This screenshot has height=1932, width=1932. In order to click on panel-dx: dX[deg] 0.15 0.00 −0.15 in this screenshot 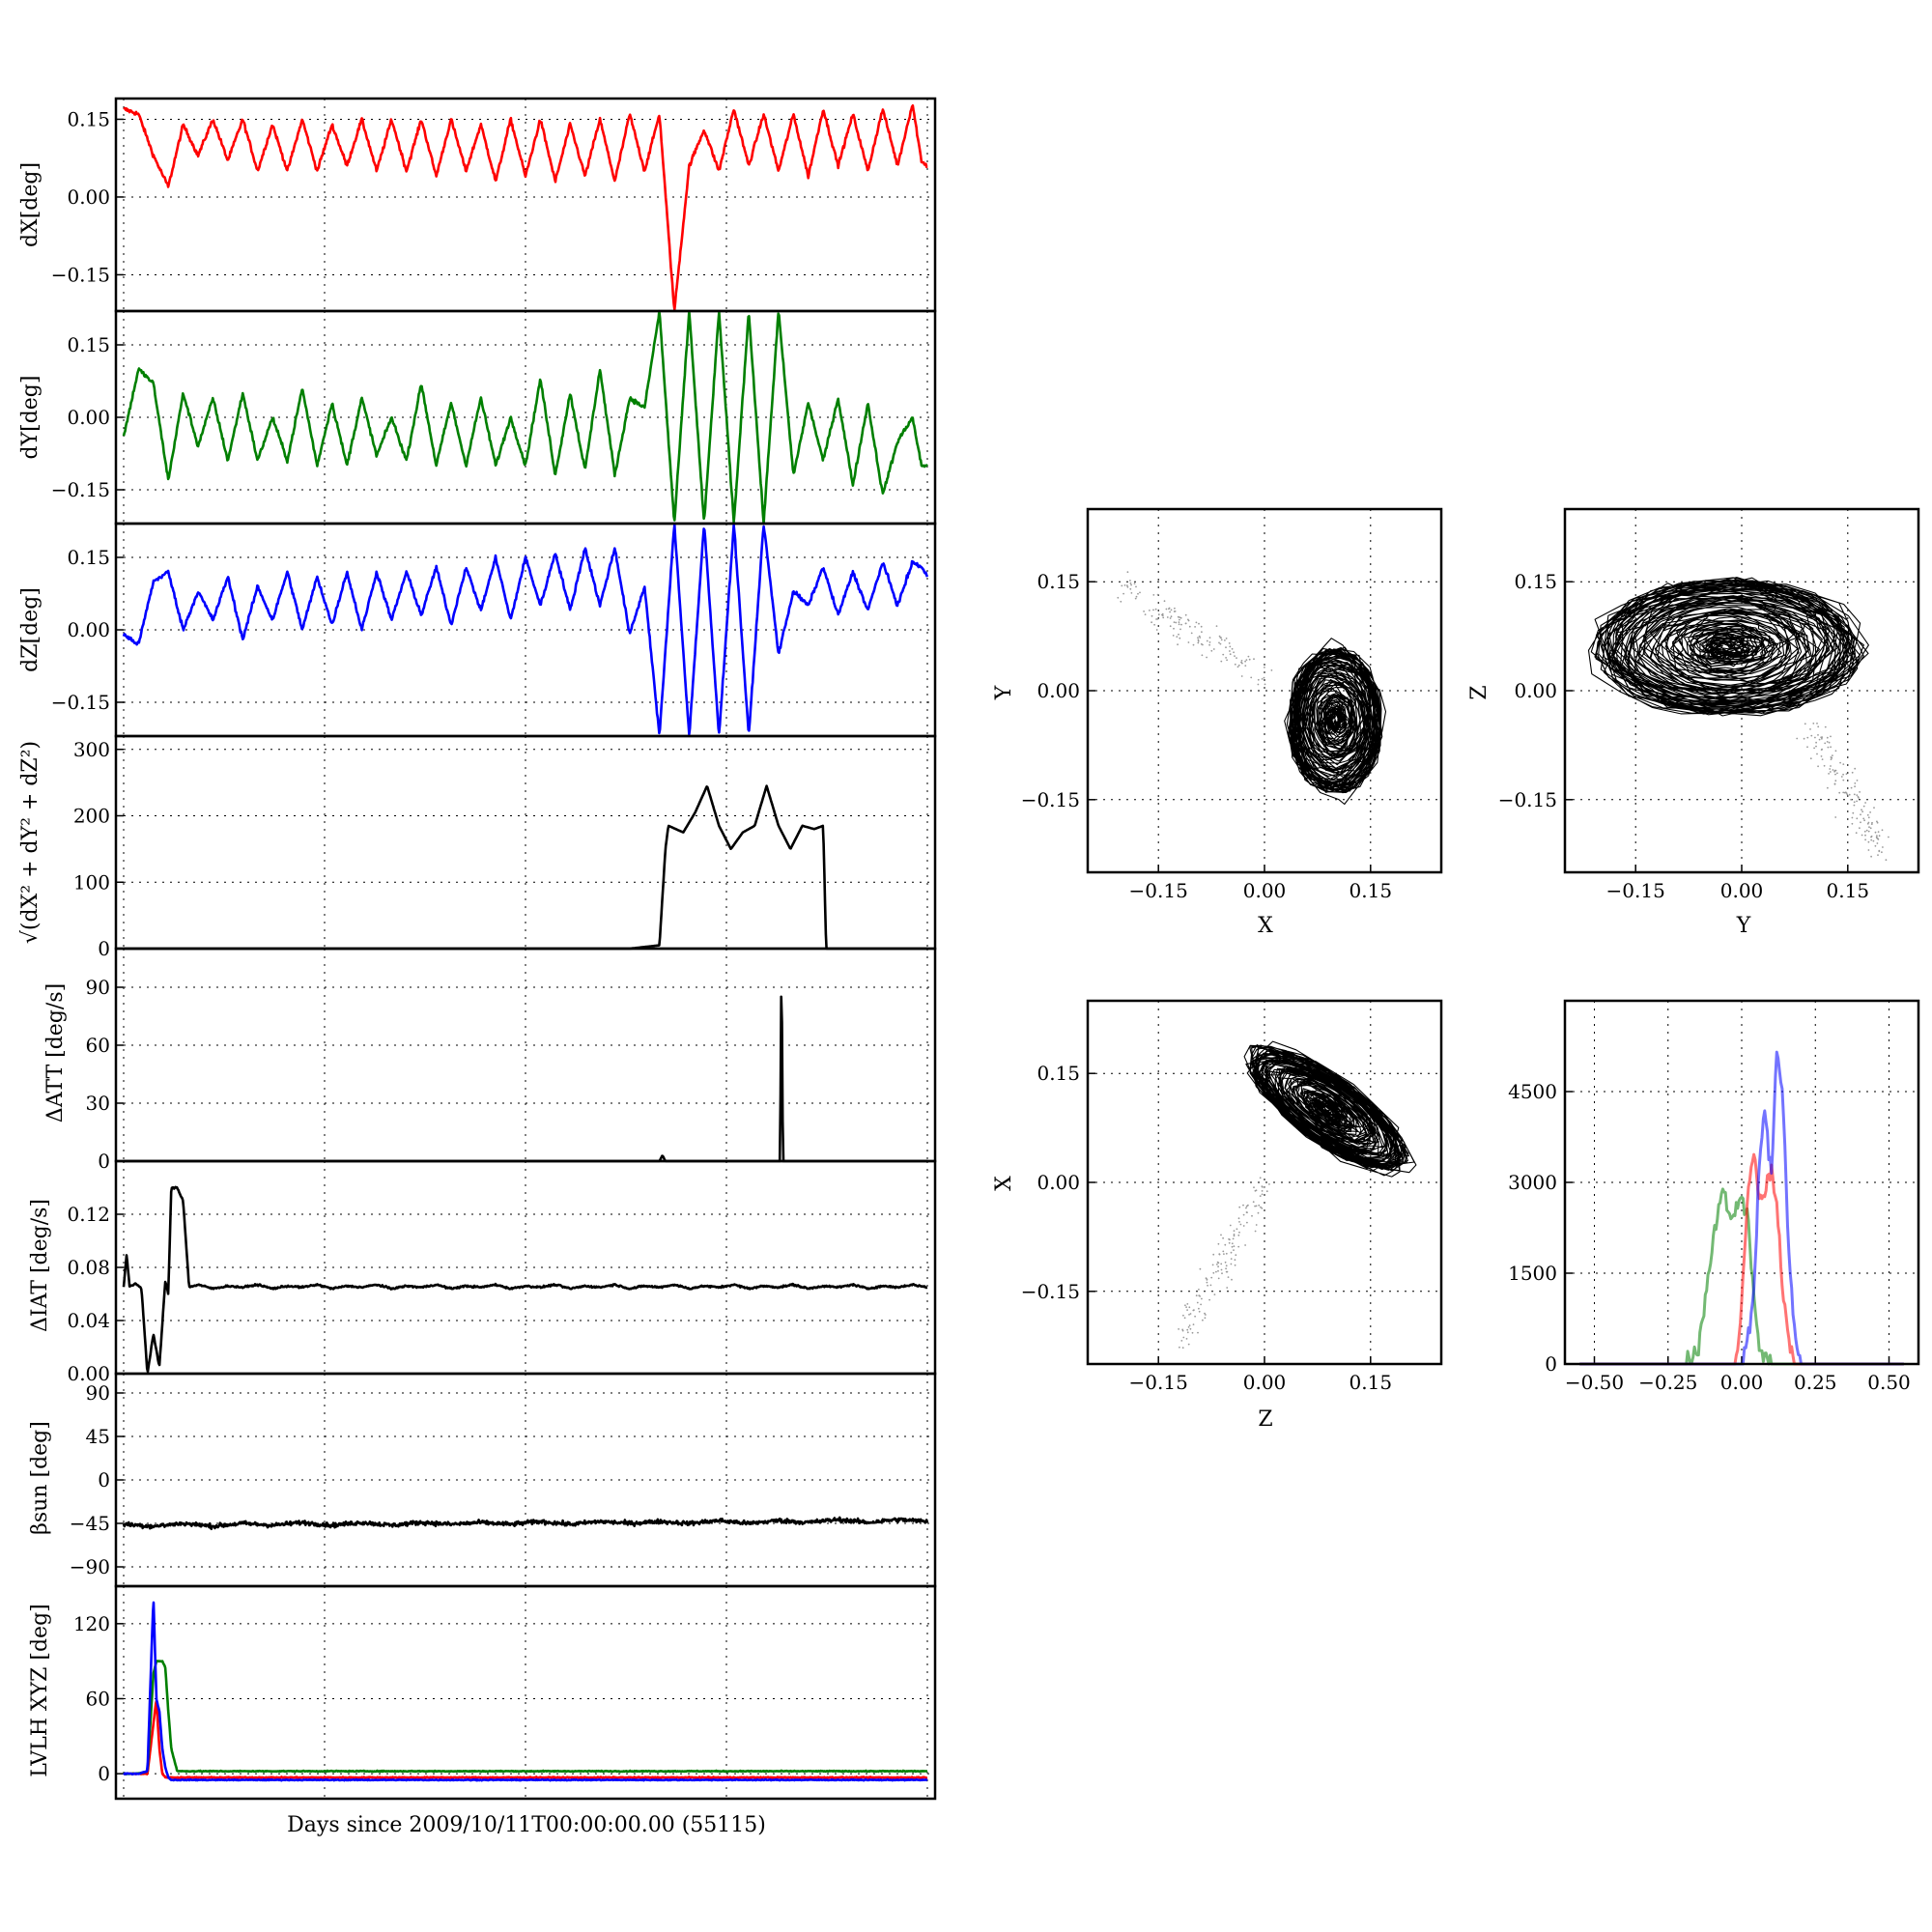, I will do `click(477, 205)`.